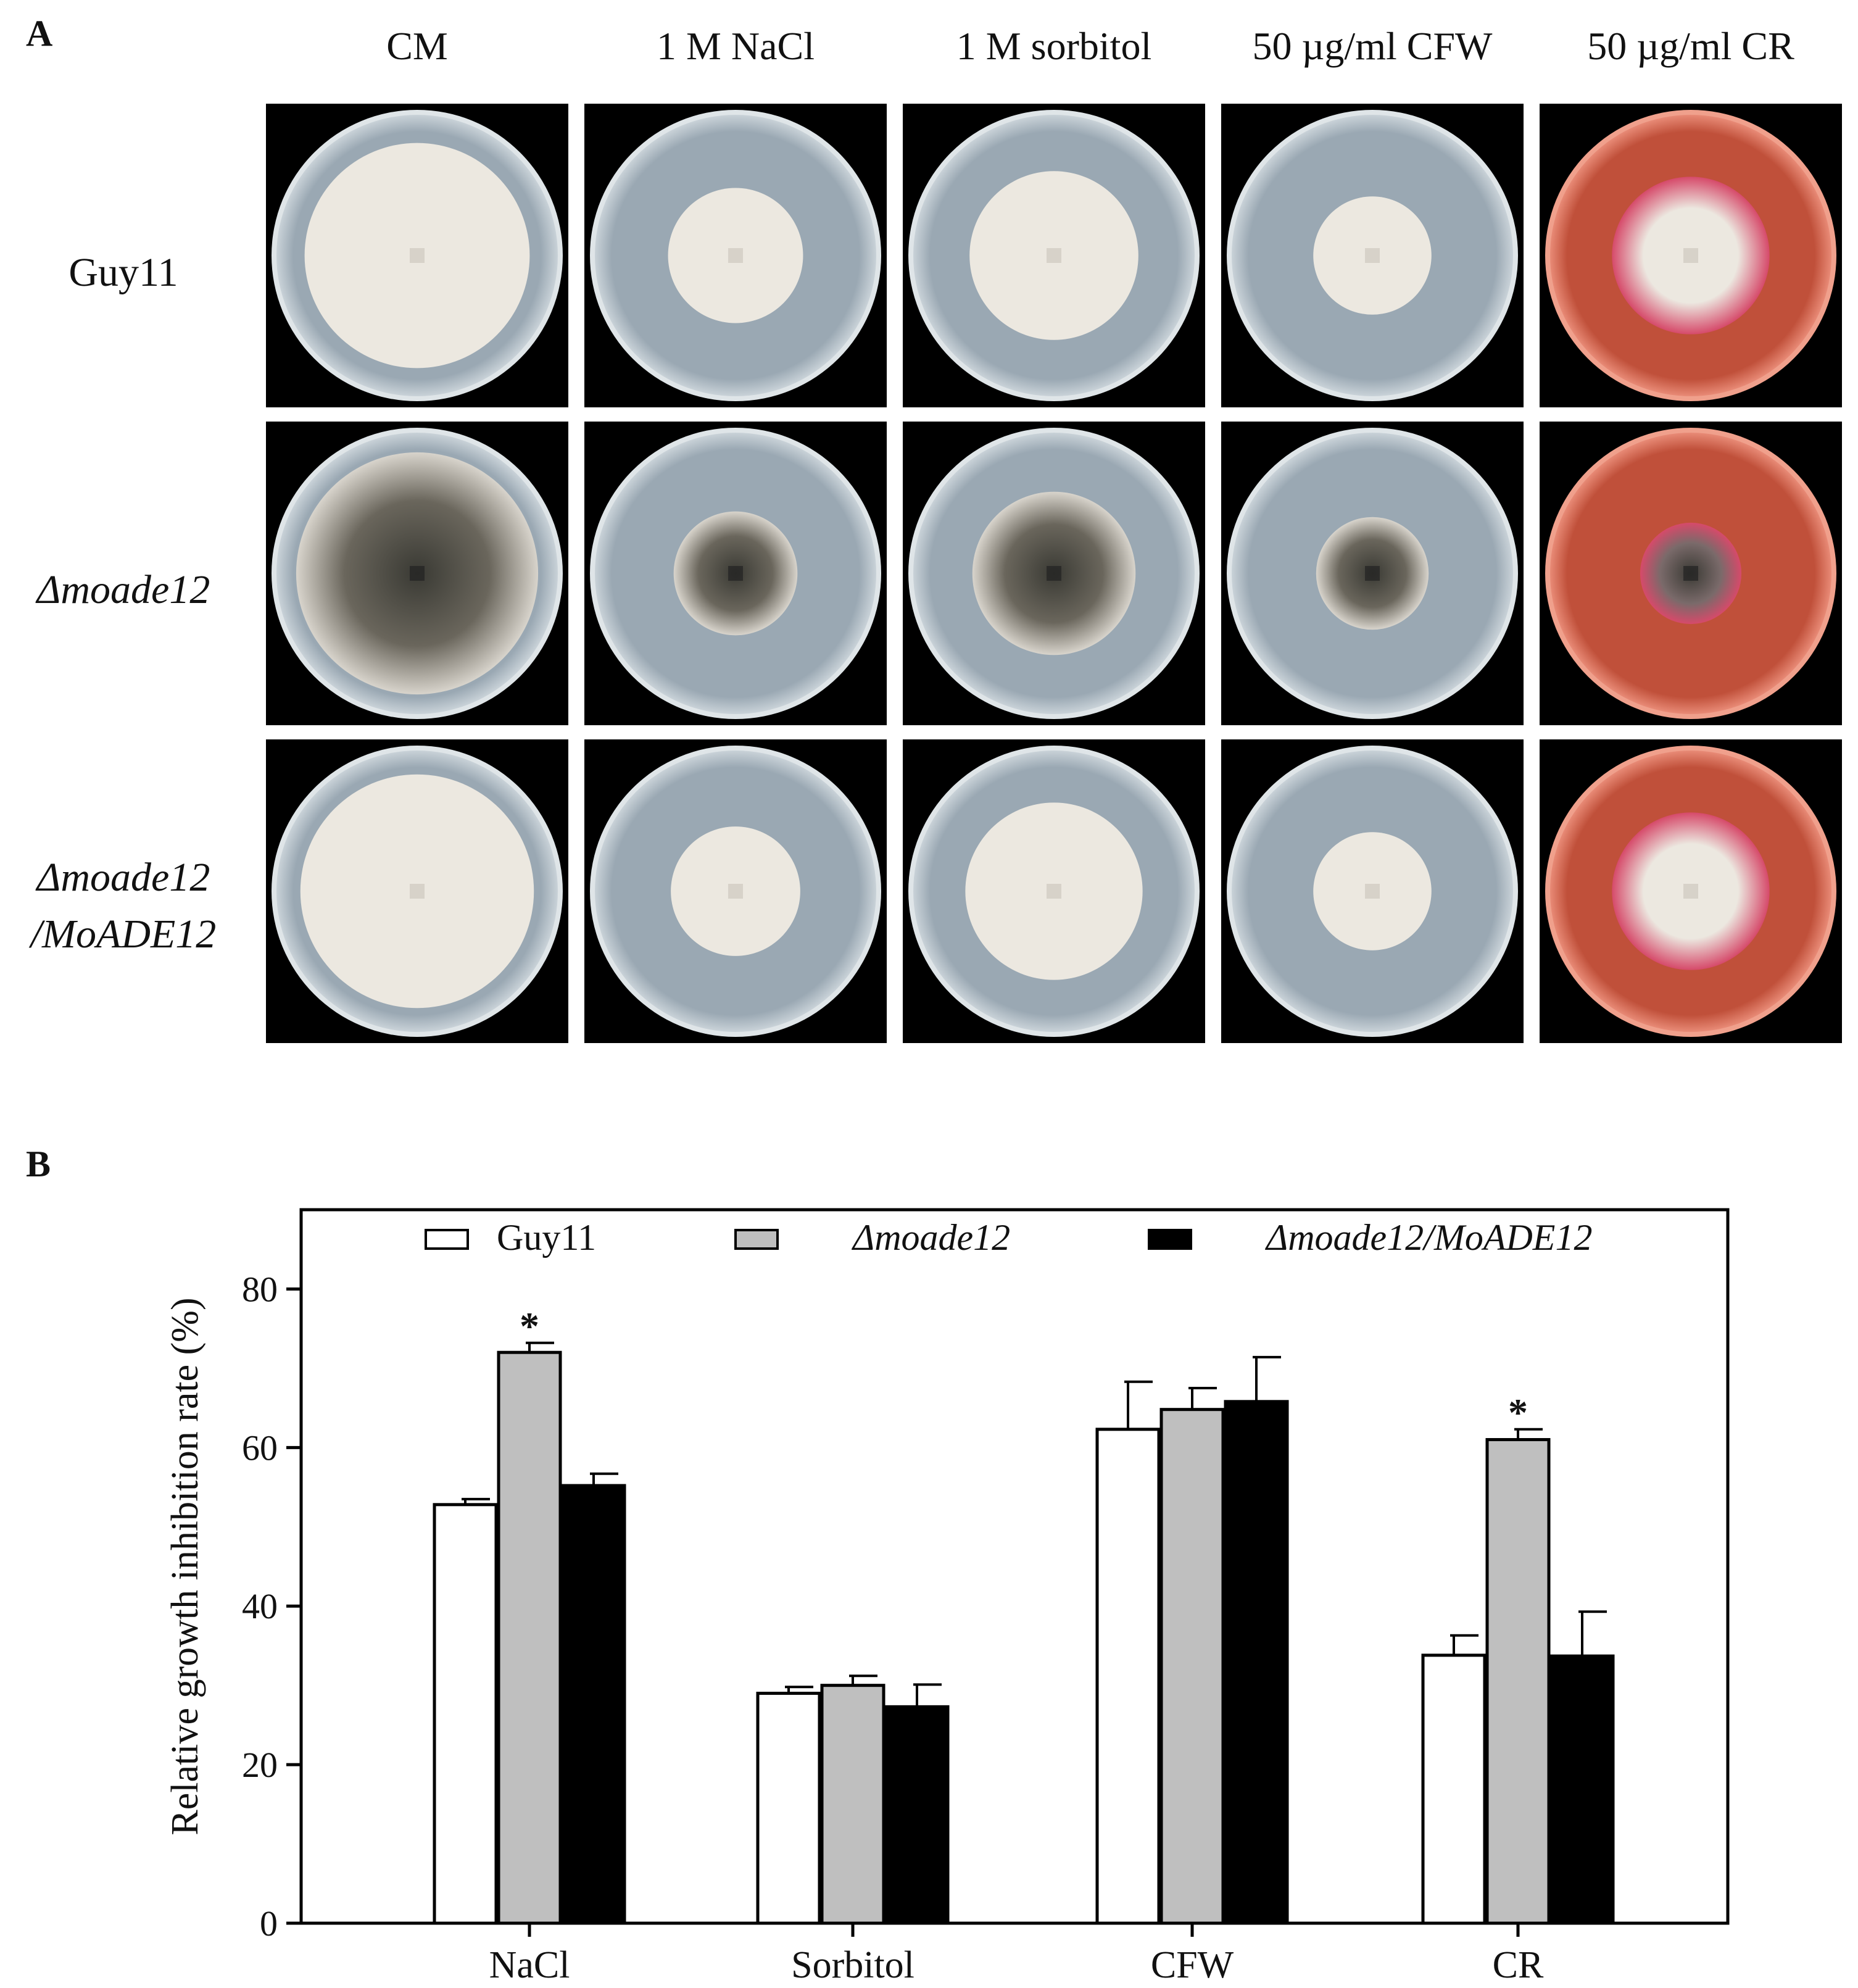  I want to click on plate-complemented-cm, so click(417, 891).